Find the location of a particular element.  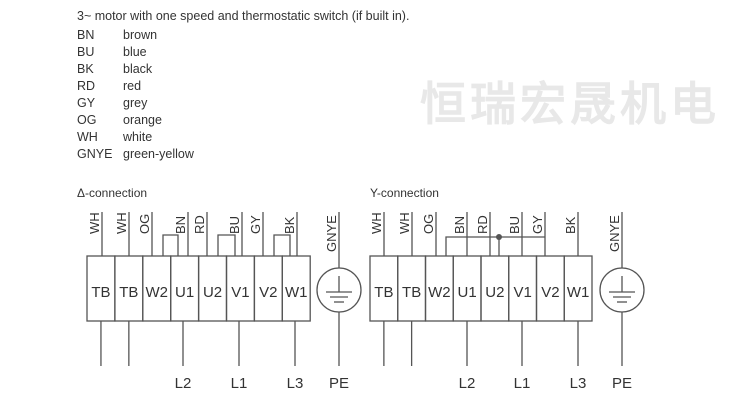

legend-row: WH white is located at coordinates (135, 137).